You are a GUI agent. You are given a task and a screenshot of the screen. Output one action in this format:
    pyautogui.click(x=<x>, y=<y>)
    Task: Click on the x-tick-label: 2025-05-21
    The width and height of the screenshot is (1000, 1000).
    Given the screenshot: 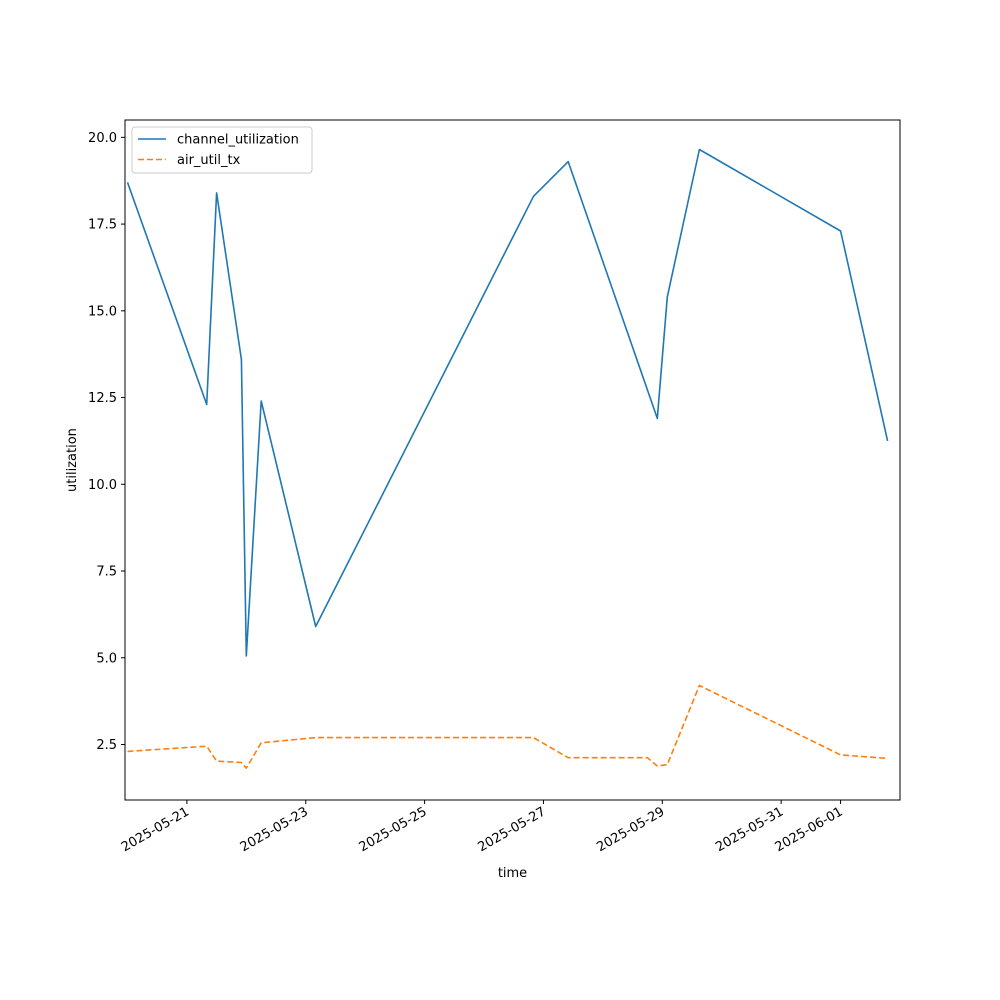 What is the action you would take?
    pyautogui.click(x=155, y=829)
    